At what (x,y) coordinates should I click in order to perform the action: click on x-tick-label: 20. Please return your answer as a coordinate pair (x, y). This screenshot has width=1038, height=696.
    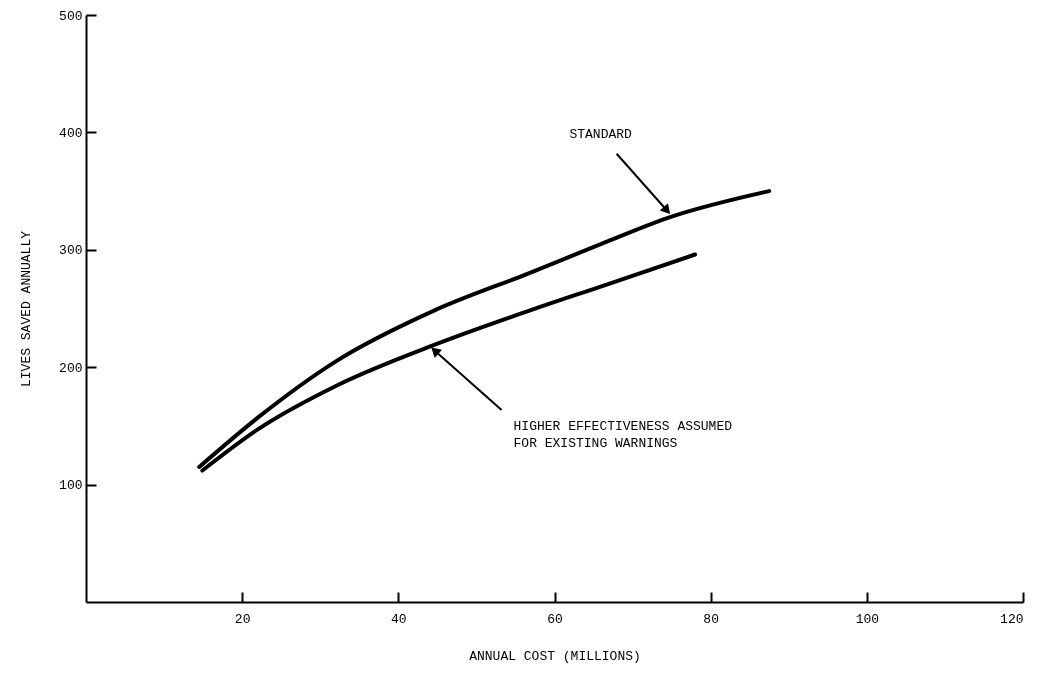
    Looking at the image, I should click on (242, 619).